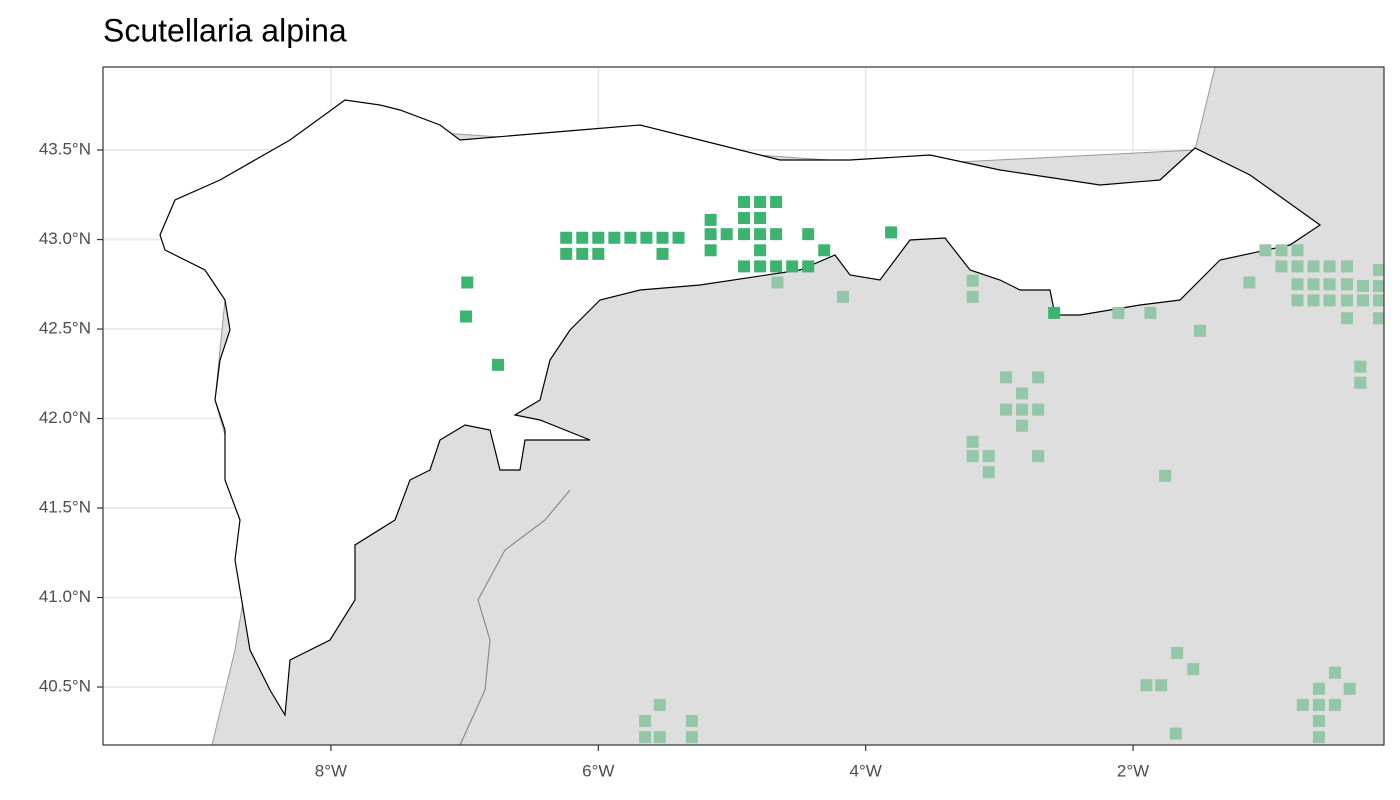 The image size is (1400, 800). I want to click on y-tick-label: 40.5°N, so click(65, 685).